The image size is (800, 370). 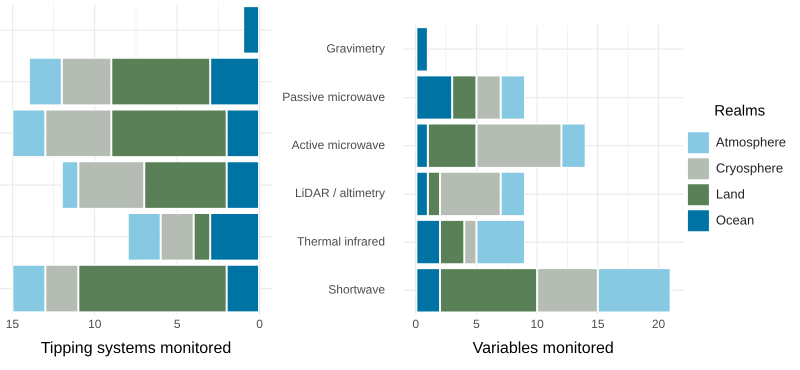 I want to click on x-tick-label: 20, so click(x=659, y=323).